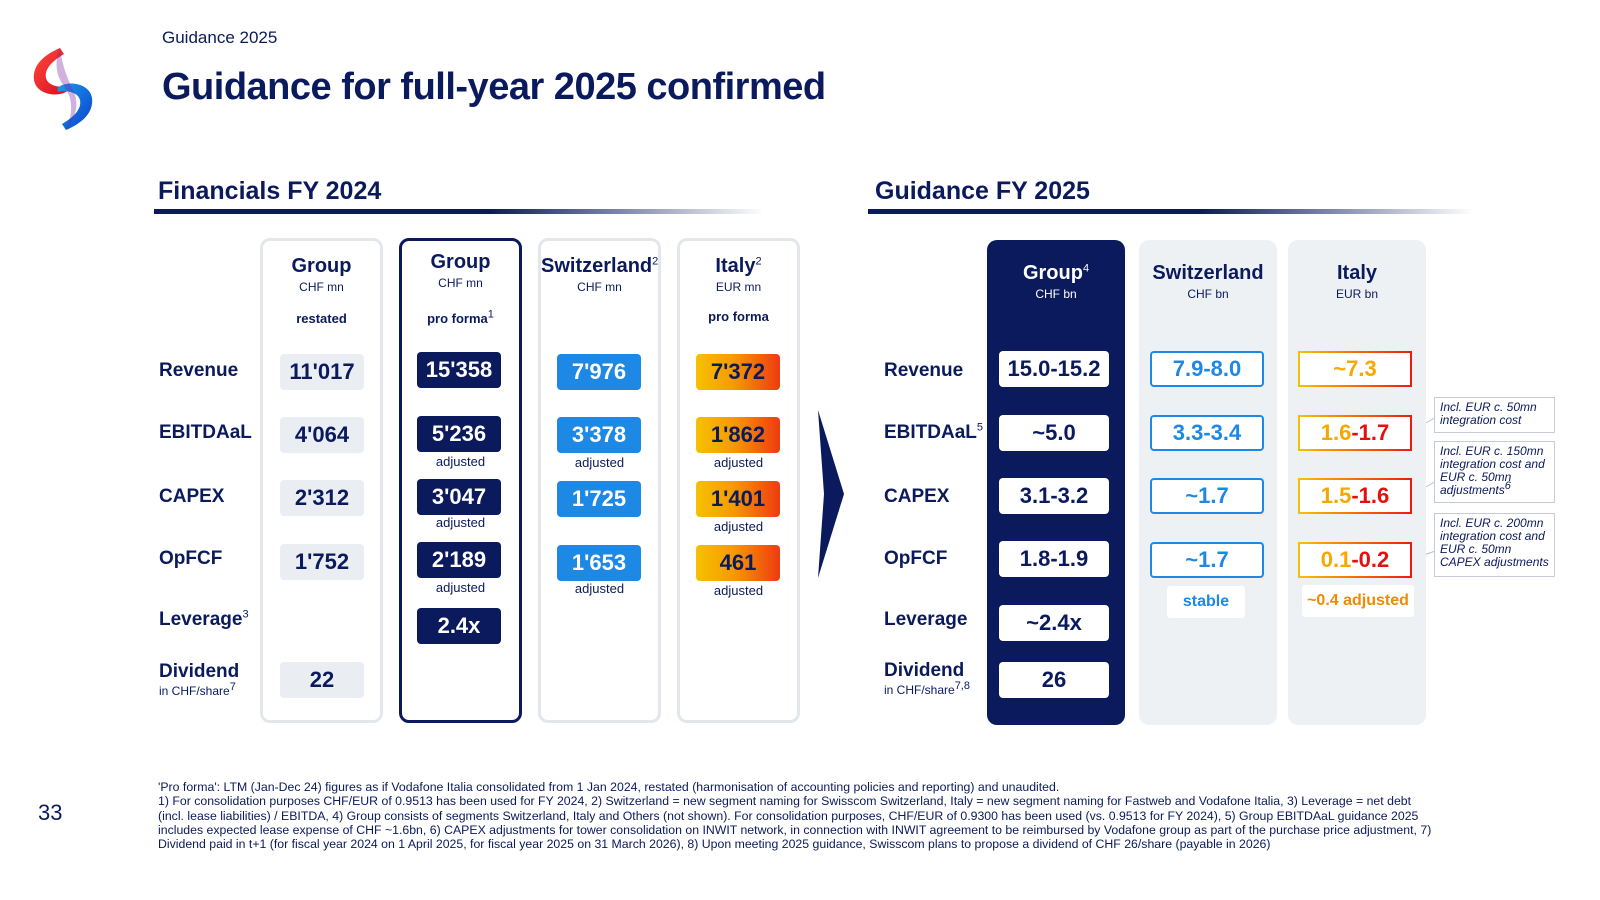 The height and width of the screenshot is (900, 1600). Describe the element at coordinates (1358, 601) in the screenshot. I see `adjusted-badge: ~0.4 adjusted` at that location.